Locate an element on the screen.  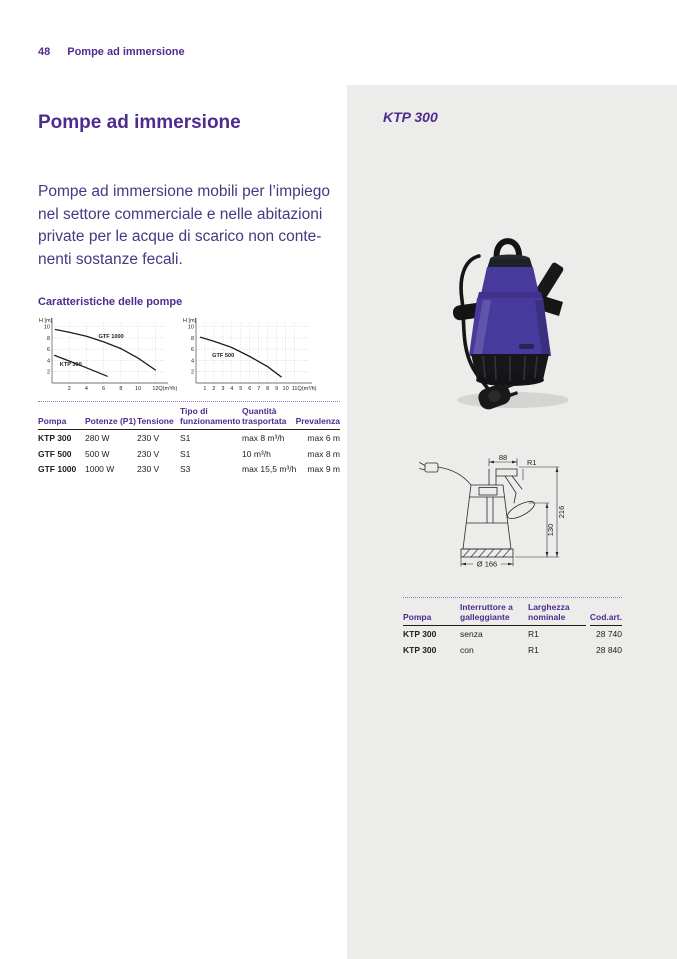
table-cell: GTF 500 is located at coordinates (55, 453).